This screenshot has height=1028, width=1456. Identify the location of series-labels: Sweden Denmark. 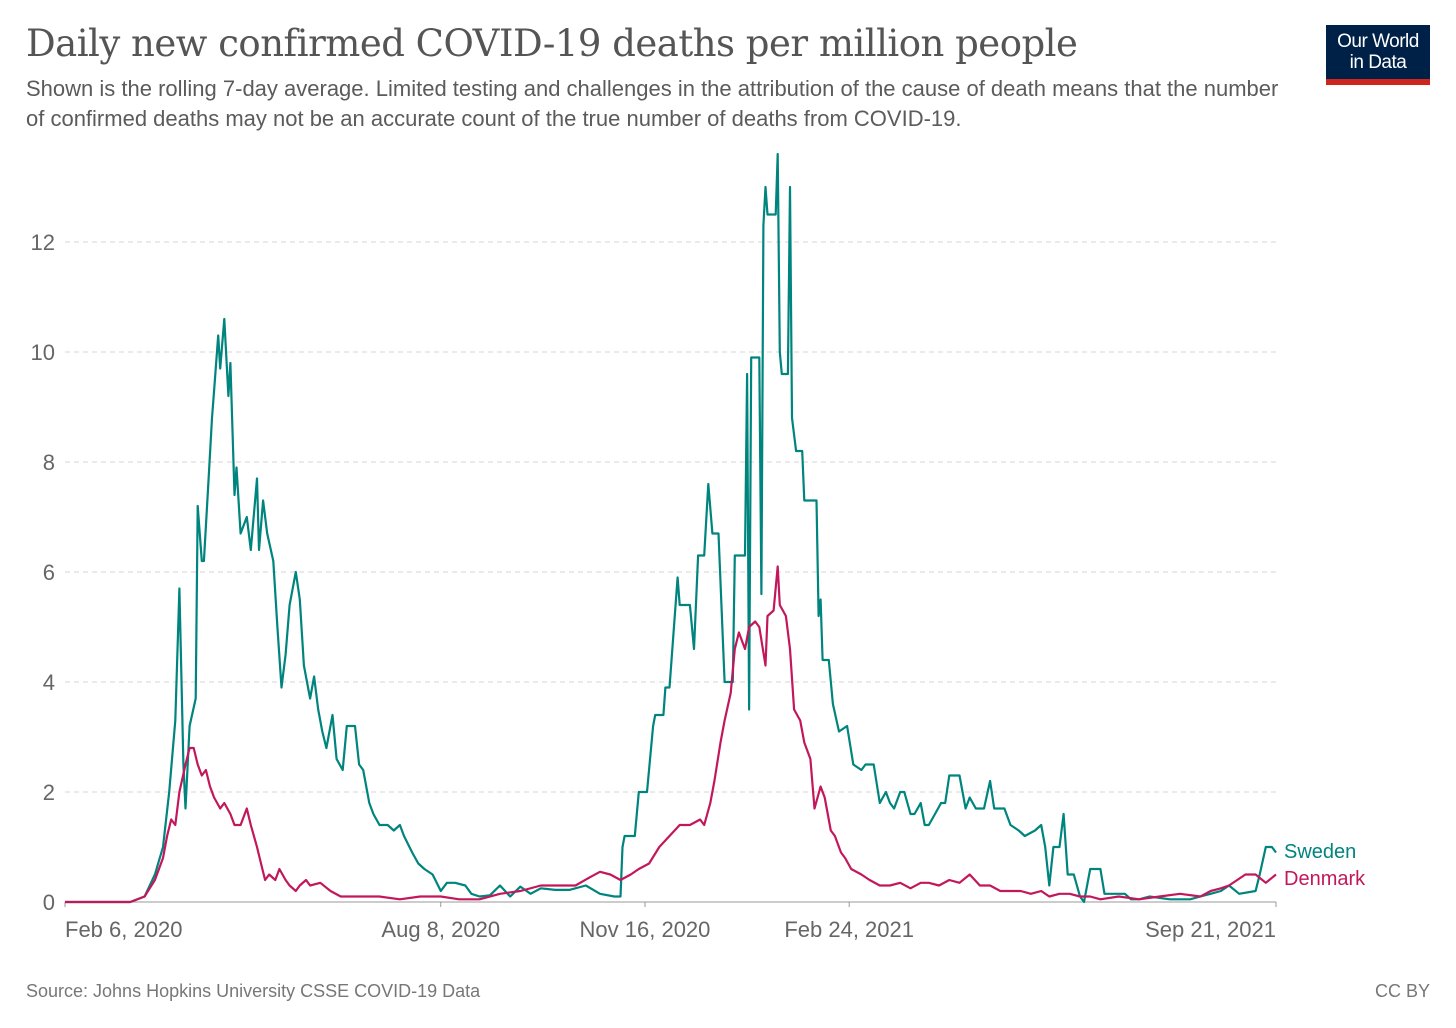
(1325, 865).